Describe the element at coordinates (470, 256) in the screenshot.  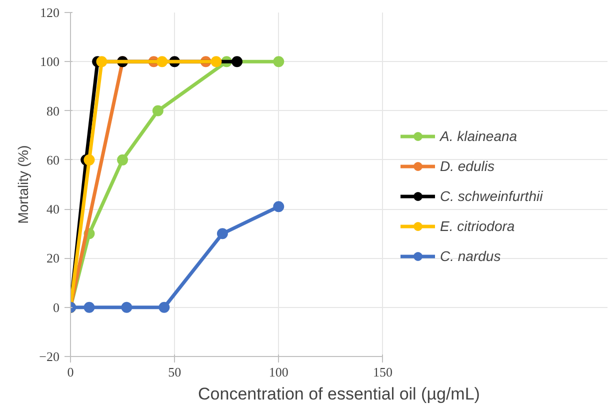
I see `legend-label: C. nardus` at that location.